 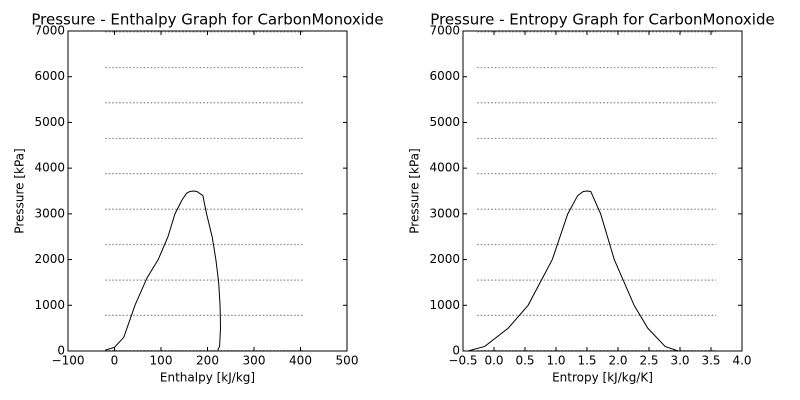 I want to click on x-tick-label: 3.5, so click(x=710, y=361).